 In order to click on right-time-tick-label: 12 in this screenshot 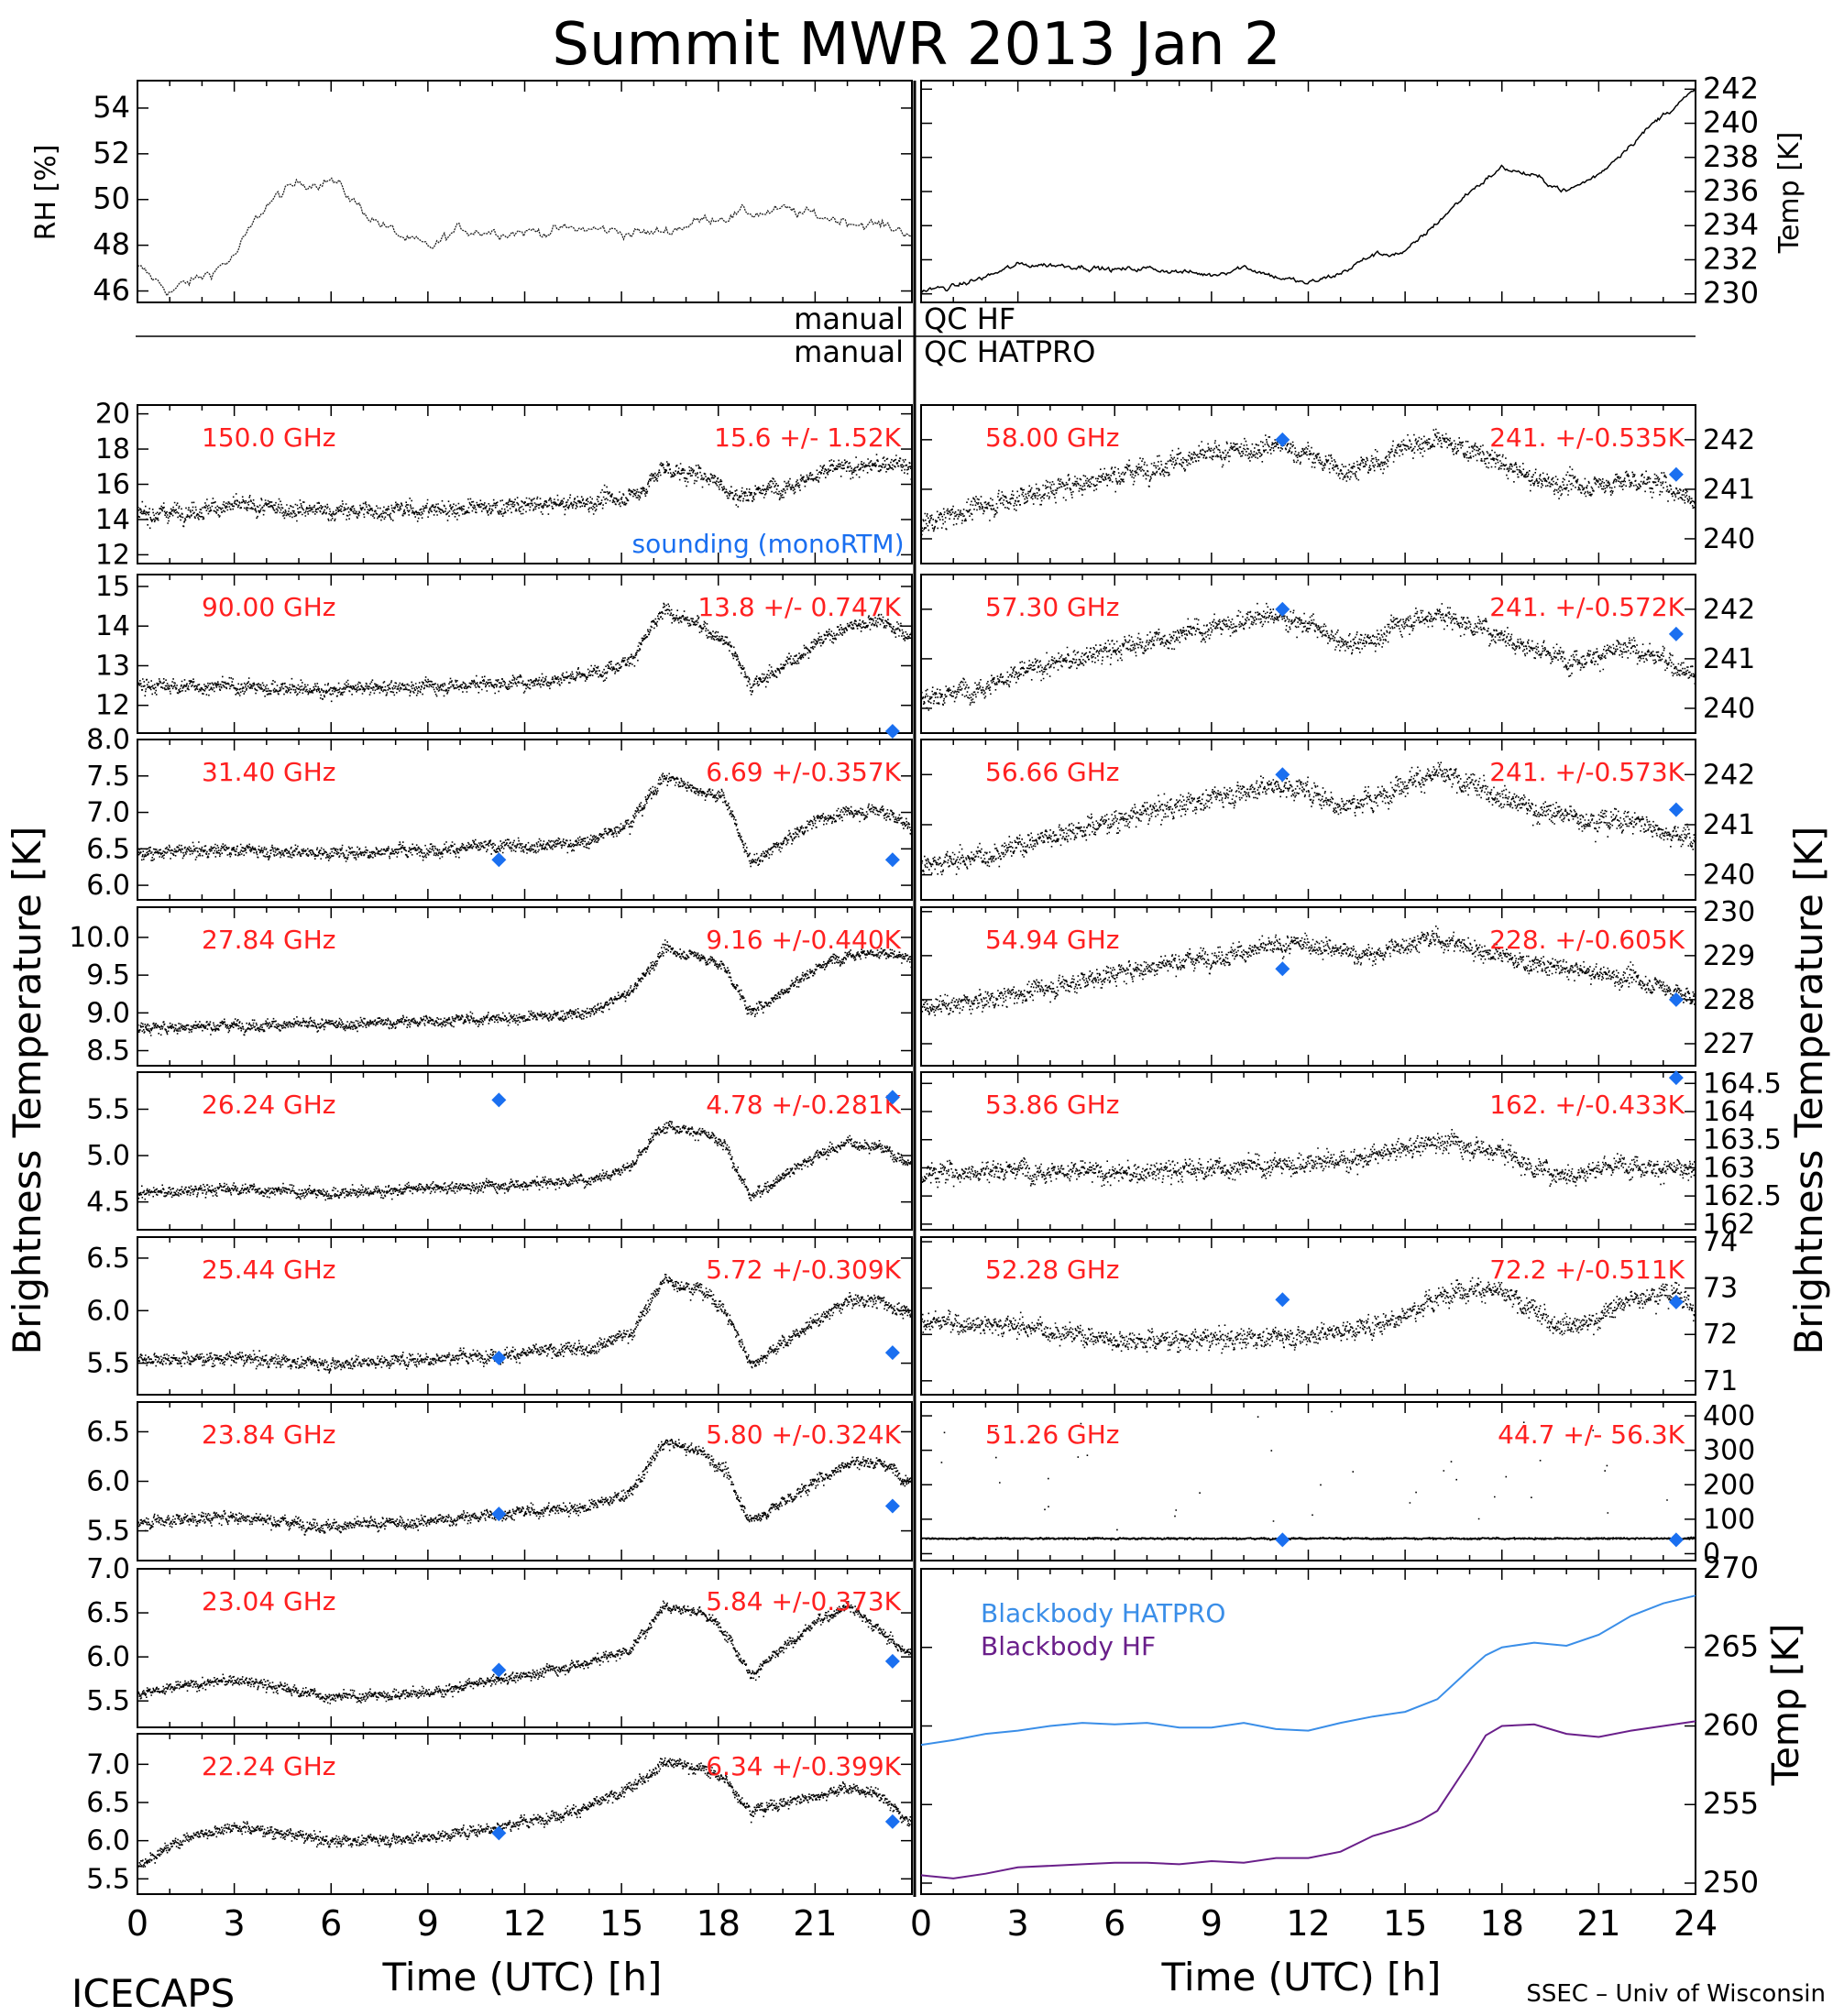, I will do `click(1308, 1923)`.